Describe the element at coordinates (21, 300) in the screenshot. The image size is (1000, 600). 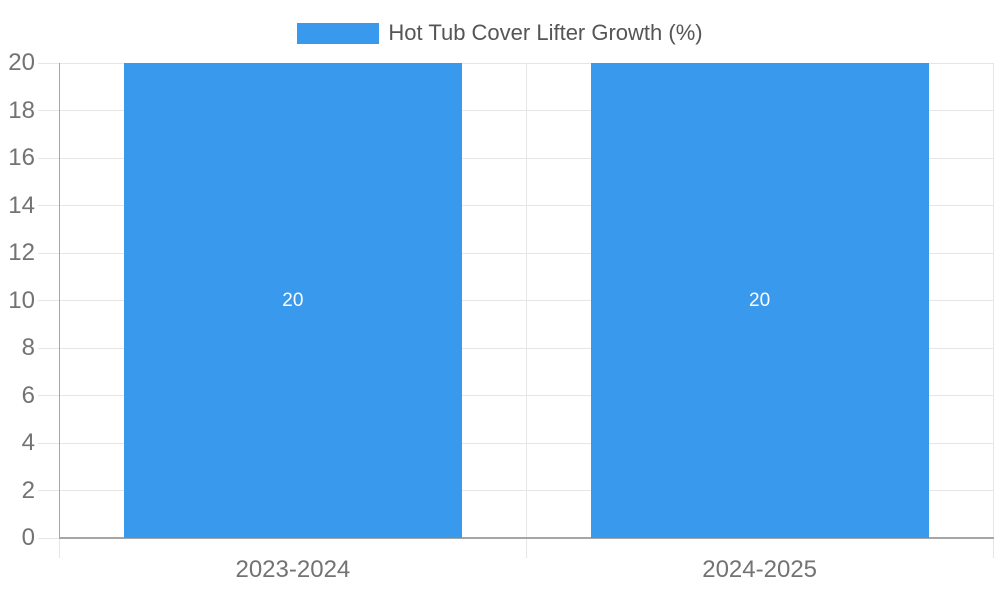
I see `y-tick-label: 10` at that location.